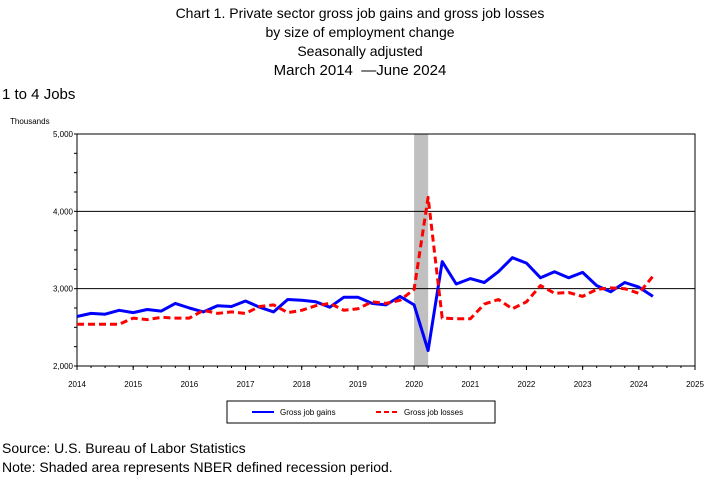 The image size is (720, 480). I want to click on x-tick-label: 2024, so click(639, 384).